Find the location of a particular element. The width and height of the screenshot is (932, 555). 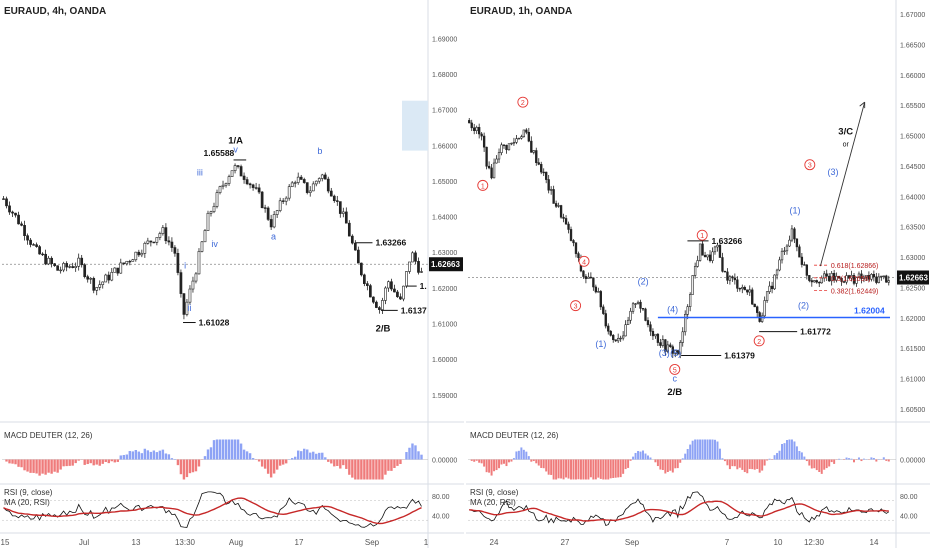

wave-label: (2) is located at coordinates (643, 281).